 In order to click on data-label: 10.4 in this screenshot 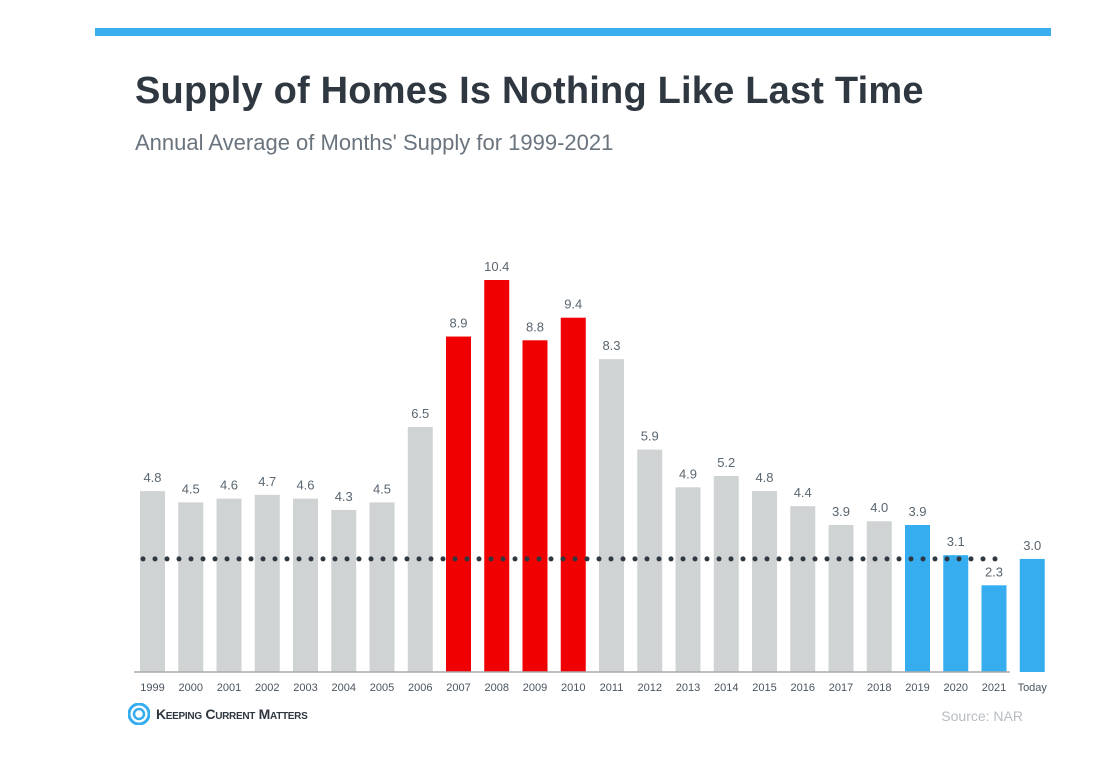, I will do `click(496, 266)`.